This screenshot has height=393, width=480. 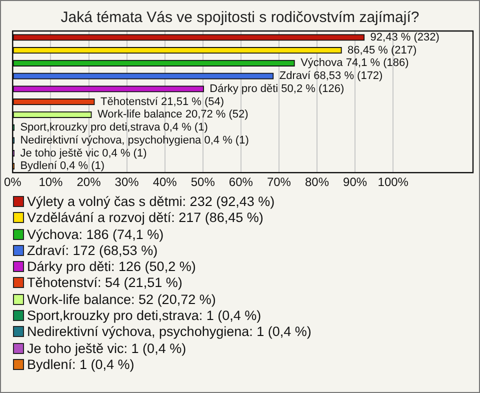 I want to click on legend-label: Work-life balance: 52 (20,72 %), so click(x=121, y=300).